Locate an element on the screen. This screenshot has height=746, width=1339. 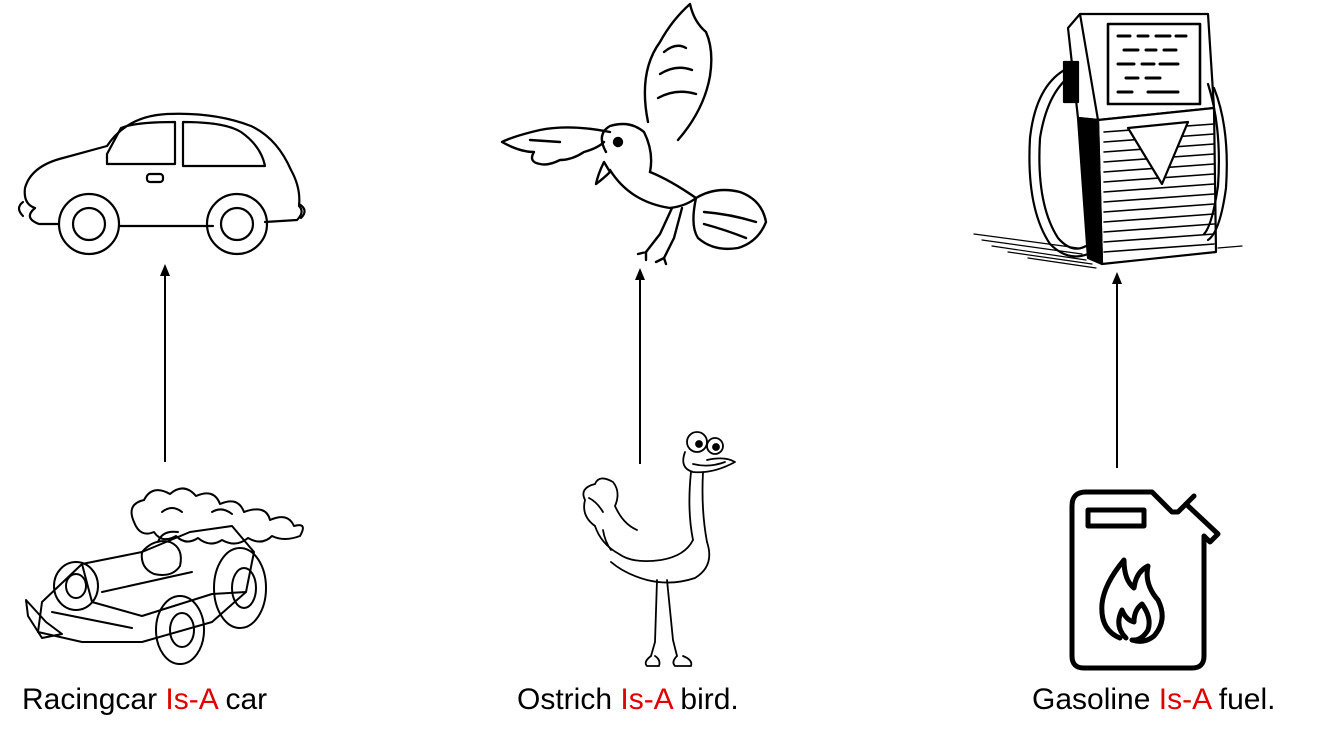
caption-object: fuel. is located at coordinates (1247, 699).